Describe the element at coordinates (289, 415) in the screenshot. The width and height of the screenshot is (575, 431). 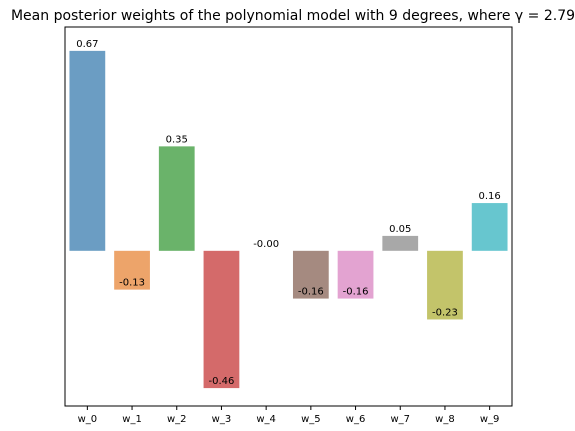
I see `x-ticks-group: w_0 w_1 w_2 w_3 w_4 w_5 w_6 w_7 w_8 w_9` at that location.